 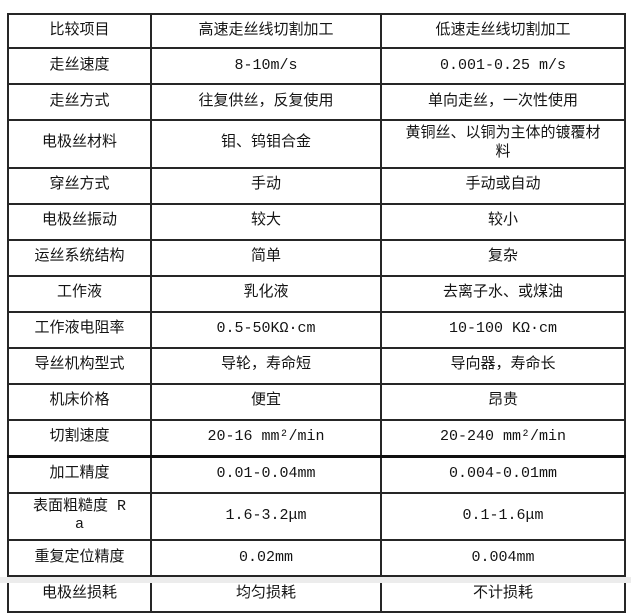 What do you see at coordinates (266, 558) in the screenshot?
I see `value-cell-high-speed: 0.02mm` at bounding box center [266, 558].